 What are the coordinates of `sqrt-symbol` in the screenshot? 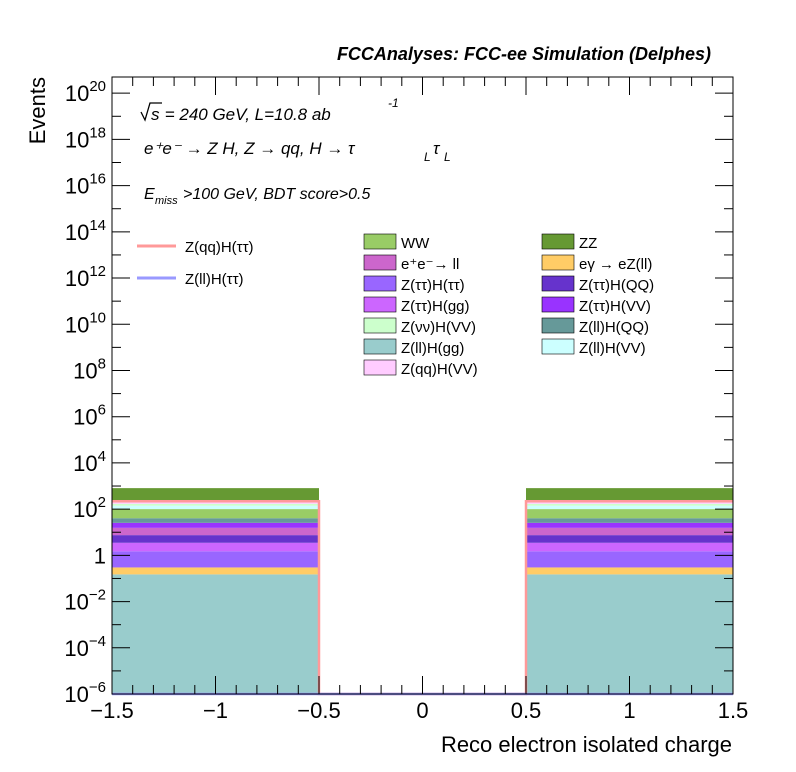 It's located at (151, 112).